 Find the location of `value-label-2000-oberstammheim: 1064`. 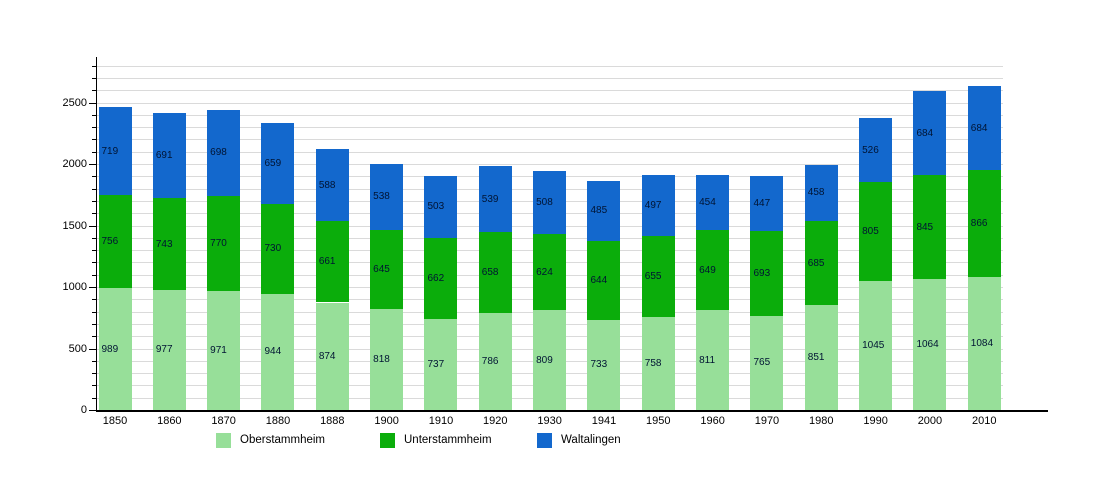

value-label-2000-oberstammheim: 1064 is located at coordinates (927, 345).